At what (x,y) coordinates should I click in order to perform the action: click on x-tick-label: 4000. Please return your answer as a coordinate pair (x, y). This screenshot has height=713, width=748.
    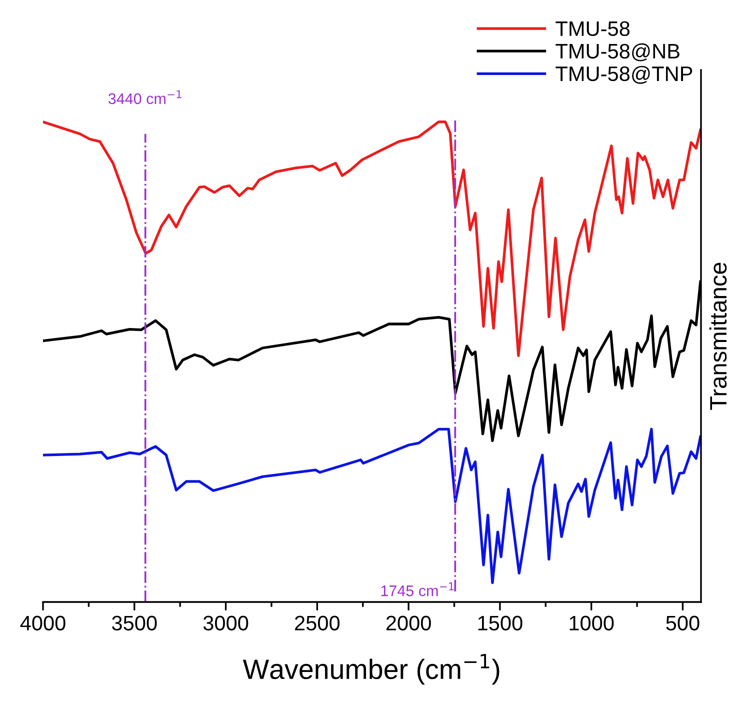
    Looking at the image, I should click on (43, 623).